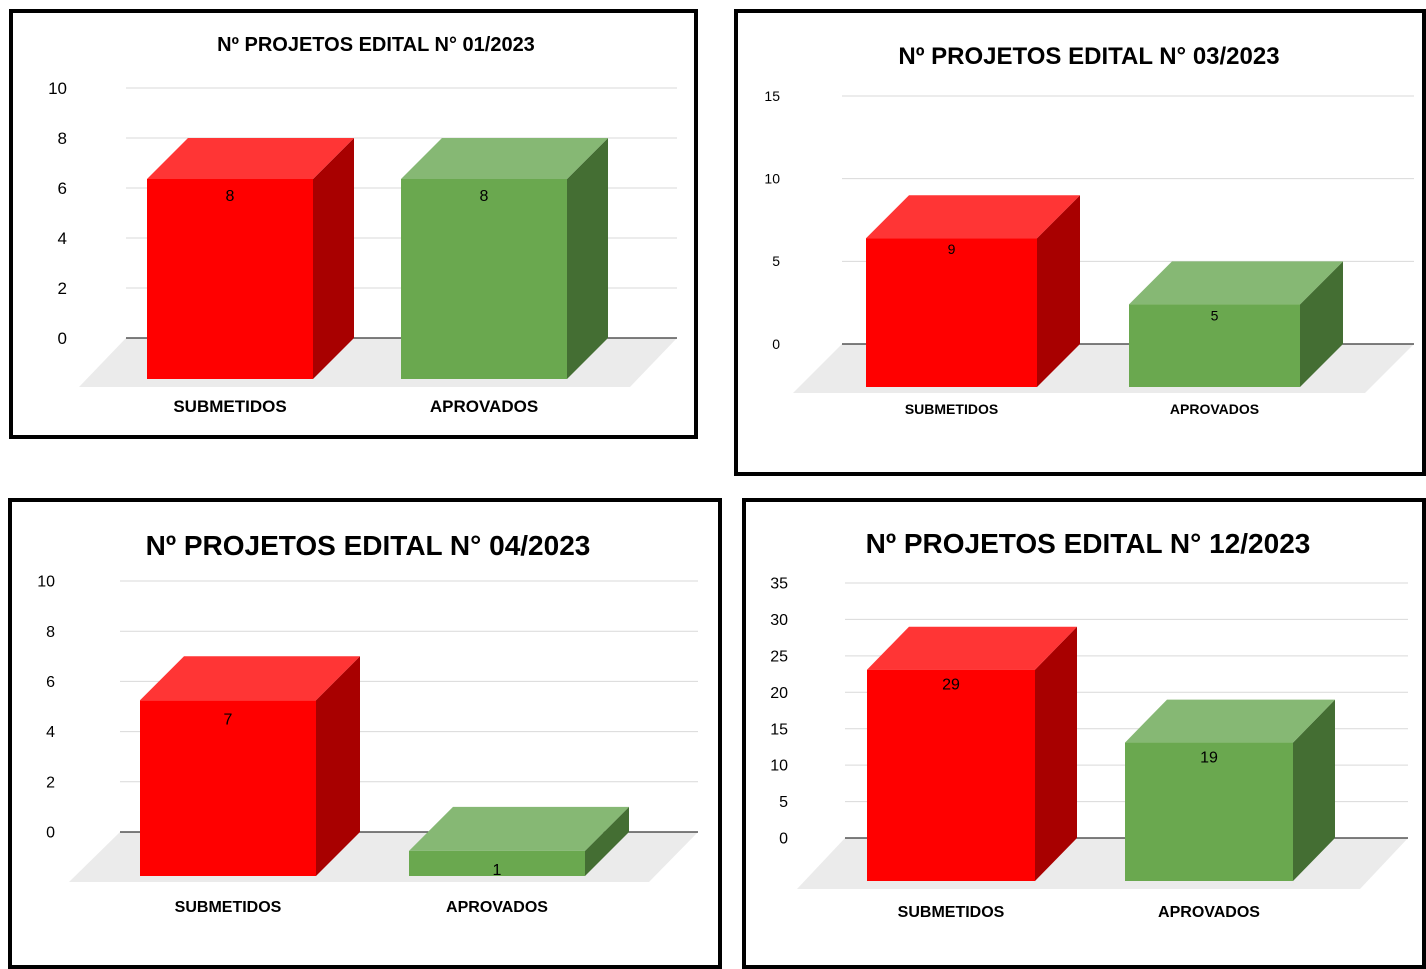  I want to click on data-label: 9, so click(952, 249).